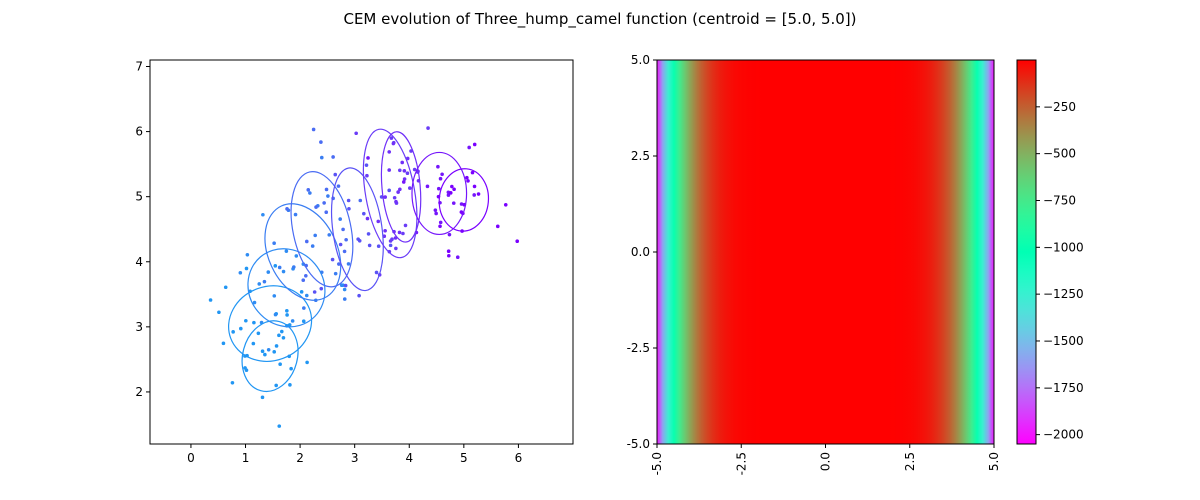  I want to click on colorbar, so click(1026, 252).